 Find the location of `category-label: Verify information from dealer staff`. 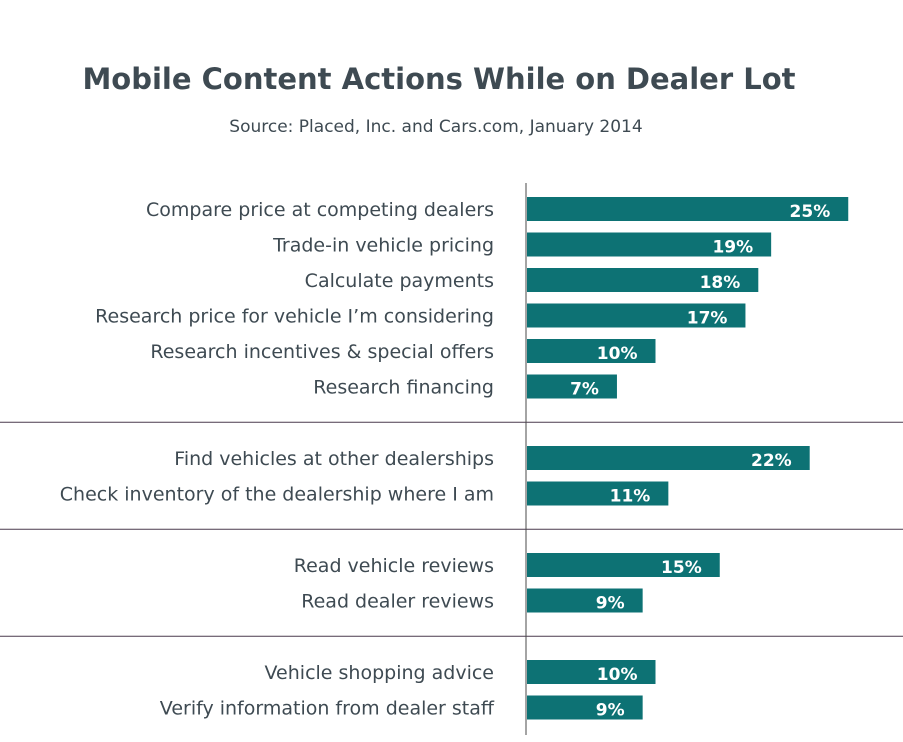

category-label: Verify information from dealer staff is located at coordinates (327, 709).